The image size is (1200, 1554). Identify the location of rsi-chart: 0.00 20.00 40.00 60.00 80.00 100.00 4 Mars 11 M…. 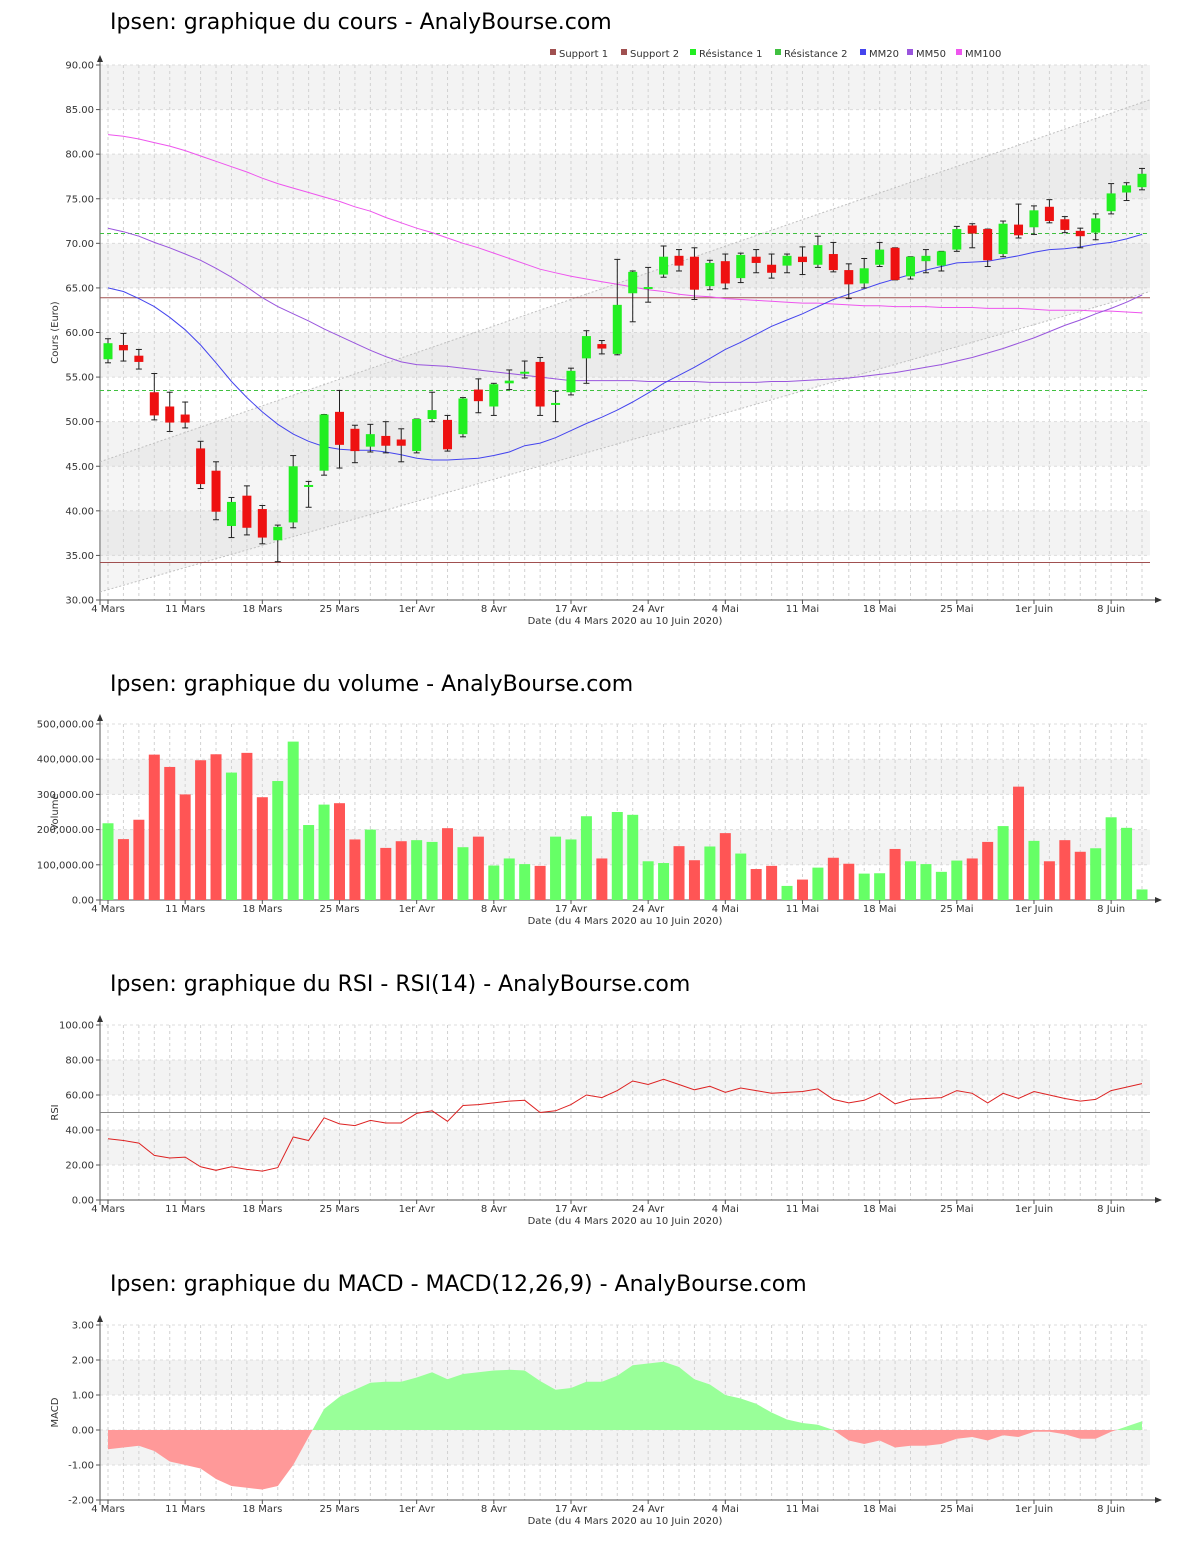
(606, 1121).